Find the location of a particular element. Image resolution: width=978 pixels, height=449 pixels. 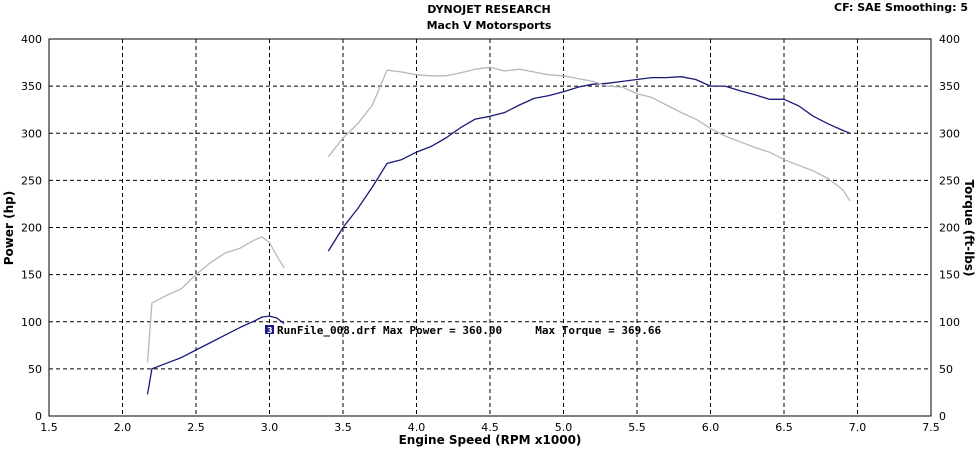

y-axis-label: Power (hp) is located at coordinates (9, 228).